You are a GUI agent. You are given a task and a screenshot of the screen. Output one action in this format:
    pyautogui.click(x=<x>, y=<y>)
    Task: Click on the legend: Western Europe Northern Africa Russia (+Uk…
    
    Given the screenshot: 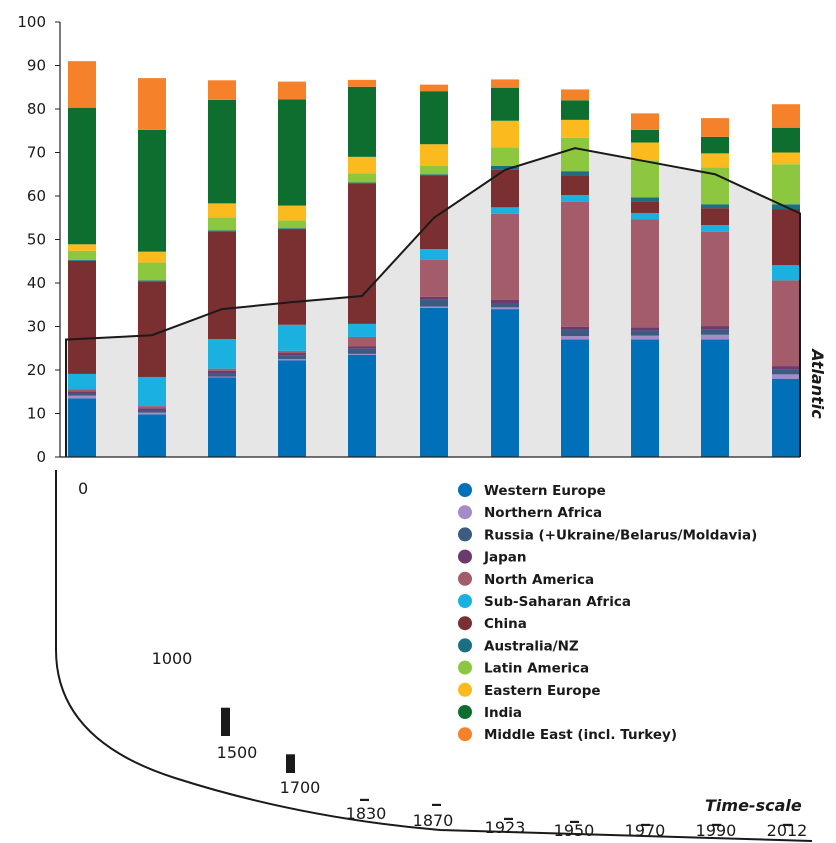 What is the action you would take?
    pyautogui.click(x=607, y=613)
    